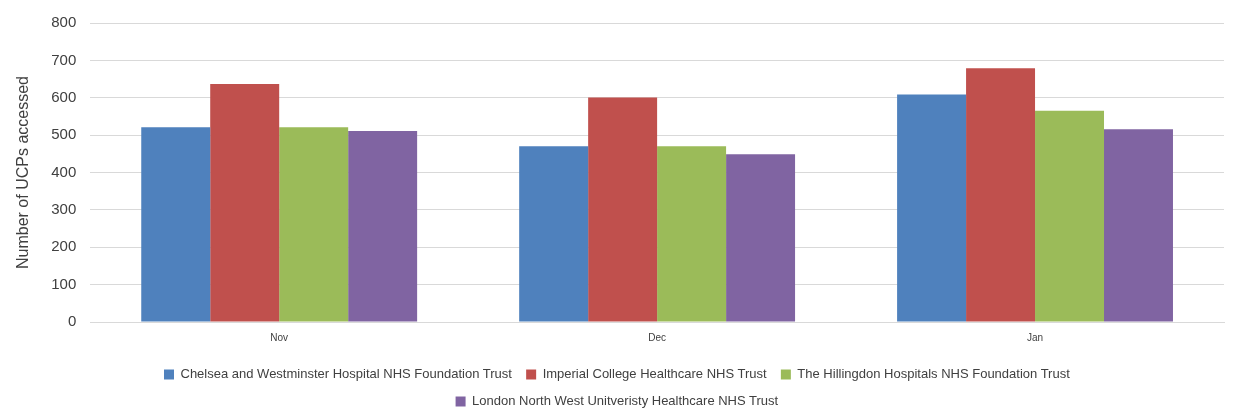  What do you see at coordinates (346, 374) in the screenshot?
I see `legend-label: Chelsea and Westminster Hospital NHS Foundation Trust` at bounding box center [346, 374].